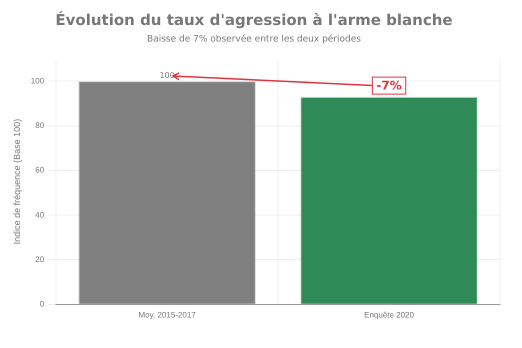  Describe the element at coordinates (40, 259) in the screenshot. I see `y-tick-label: 20` at that location.